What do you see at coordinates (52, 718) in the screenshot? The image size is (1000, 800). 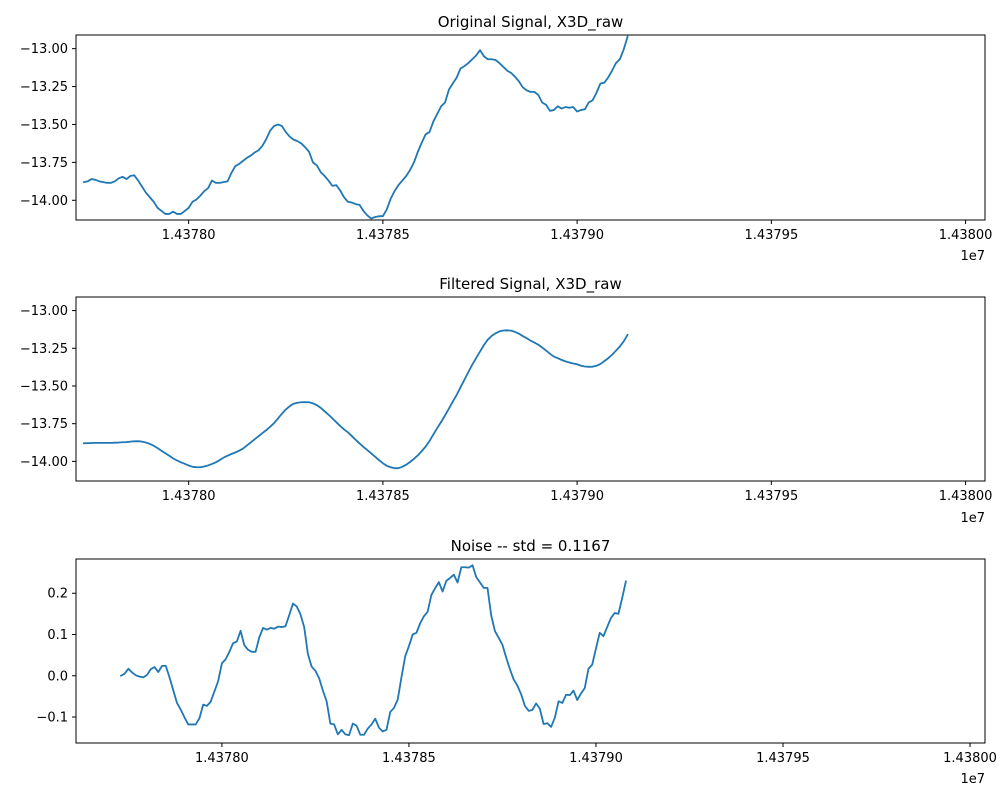 I see `y-tick-label: −0.1` at bounding box center [52, 718].